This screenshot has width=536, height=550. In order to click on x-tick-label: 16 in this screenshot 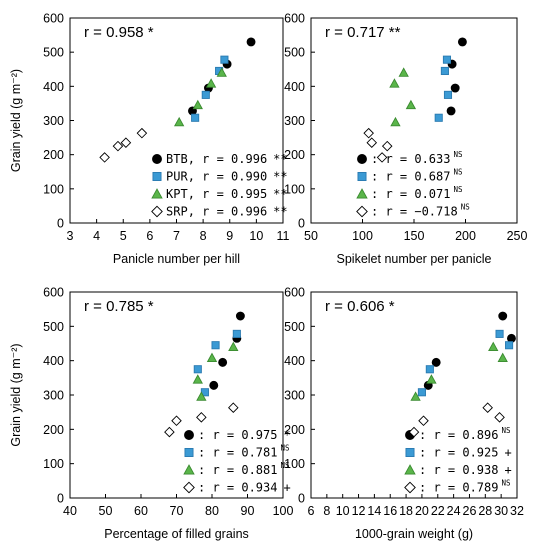, I will do `click(390, 511)`.